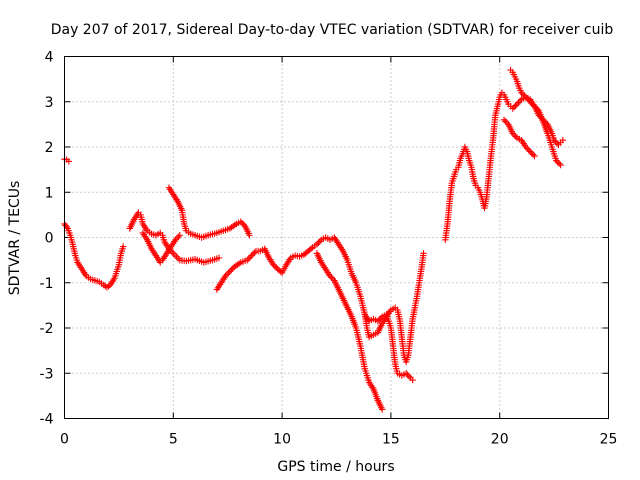 The height and width of the screenshot is (480, 640). Describe the element at coordinates (500, 440) in the screenshot. I see `x-tick-label: 20` at that location.